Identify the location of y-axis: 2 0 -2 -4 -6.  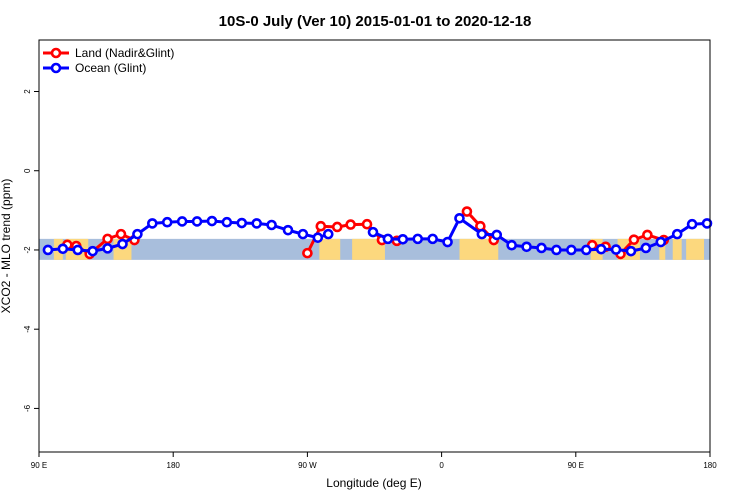
(31, 250).